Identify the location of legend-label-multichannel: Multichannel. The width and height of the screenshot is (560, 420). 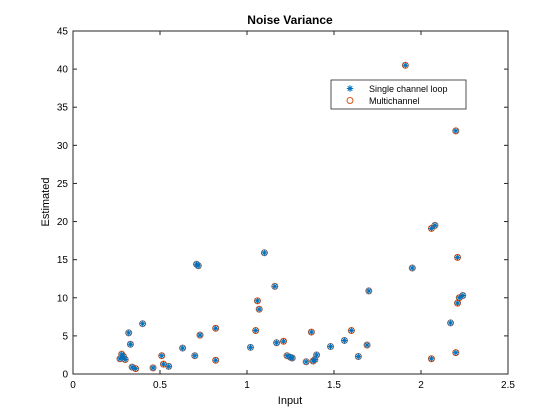
(394, 101).